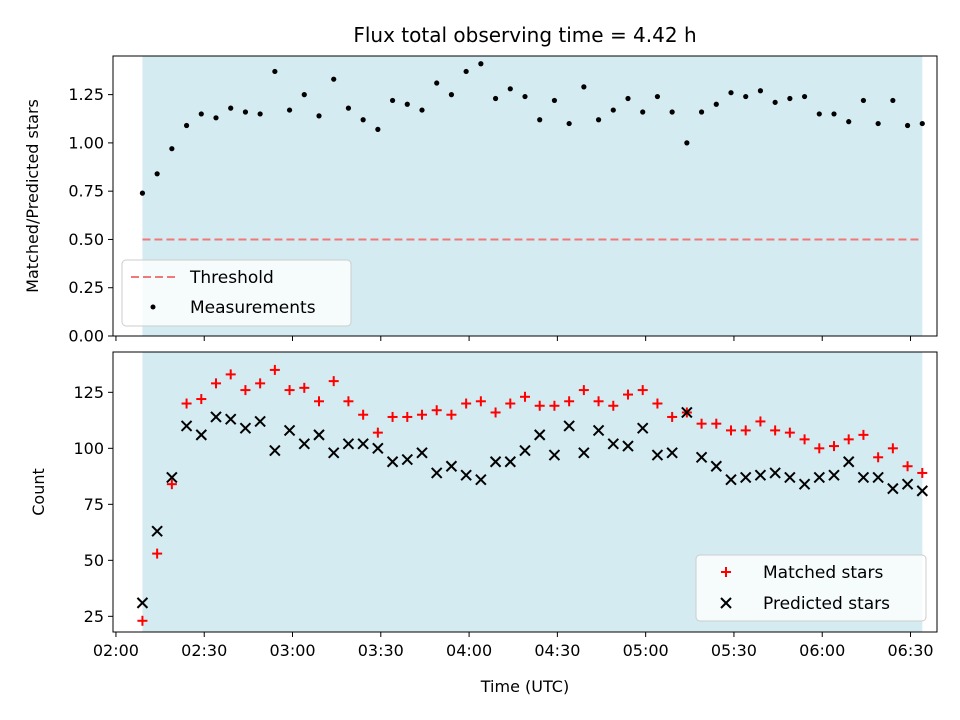 This screenshot has width=960, height=720. Describe the element at coordinates (86, 191) in the screenshot. I see `top-ytick-label: 0.75` at that location.